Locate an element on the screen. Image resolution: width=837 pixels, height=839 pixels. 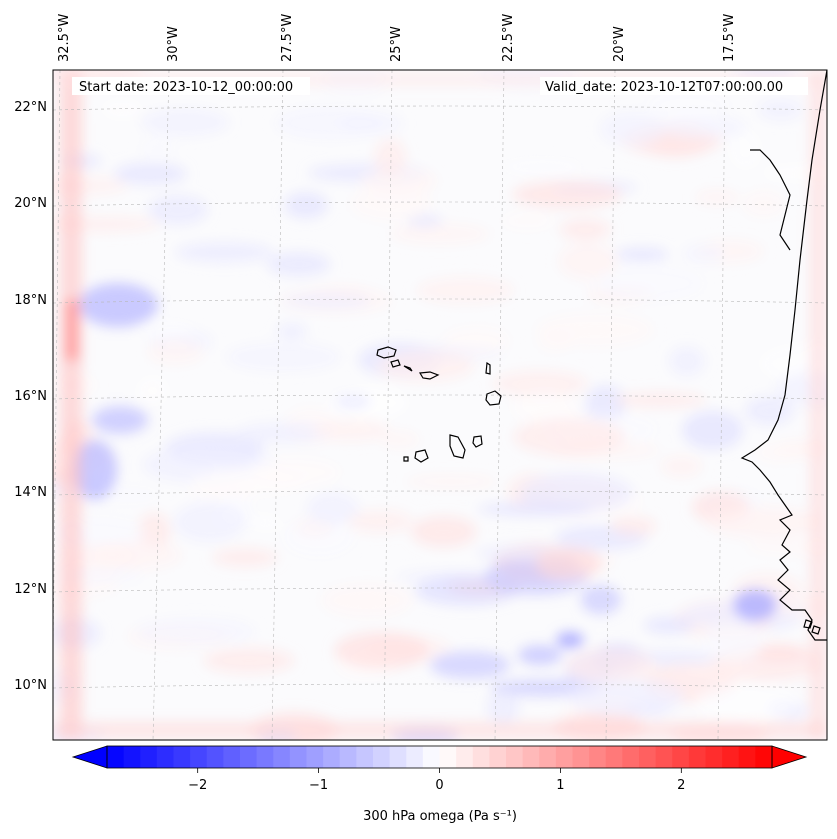
start-date-box is located at coordinates (191, 86).